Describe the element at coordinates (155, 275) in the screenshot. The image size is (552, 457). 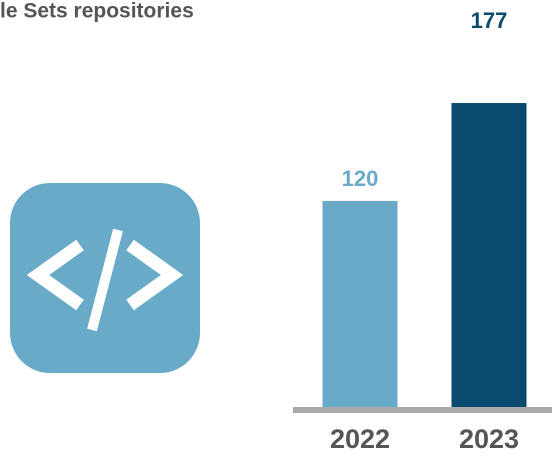
I see `icon-chevron-right` at that location.